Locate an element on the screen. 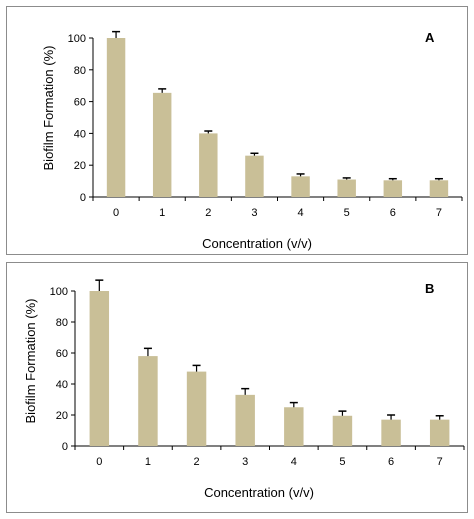 The image size is (474, 519). y-tick-label-a: 20 is located at coordinates (80, 166).